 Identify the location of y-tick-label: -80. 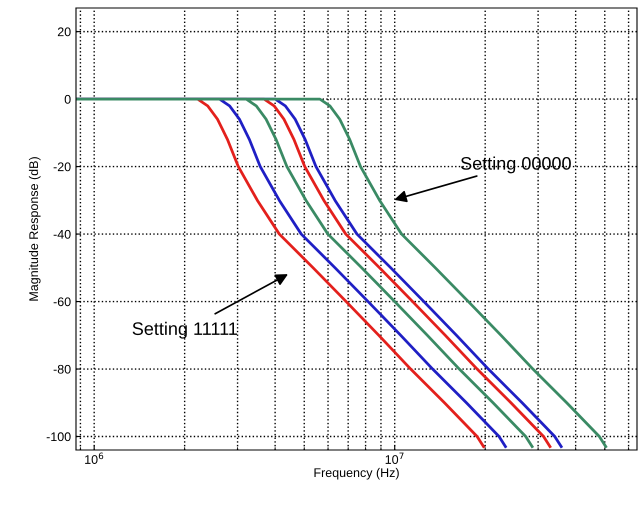
(62, 369).